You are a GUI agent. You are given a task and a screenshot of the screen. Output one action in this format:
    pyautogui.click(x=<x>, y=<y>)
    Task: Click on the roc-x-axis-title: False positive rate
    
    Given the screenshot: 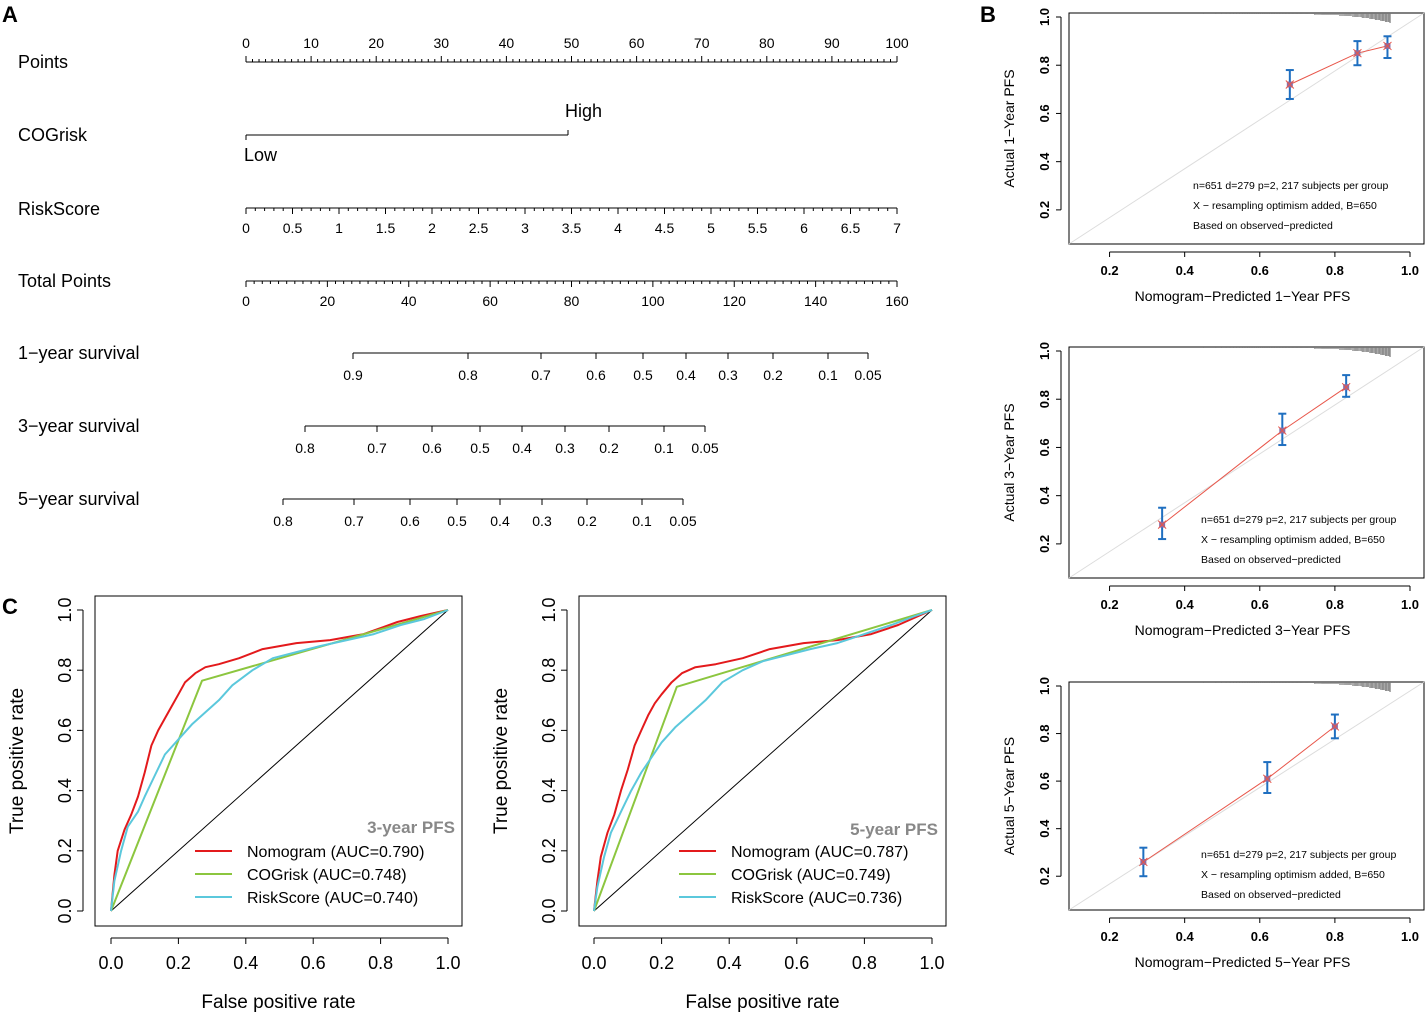 What is the action you would take?
    pyautogui.click(x=278, y=1002)
    